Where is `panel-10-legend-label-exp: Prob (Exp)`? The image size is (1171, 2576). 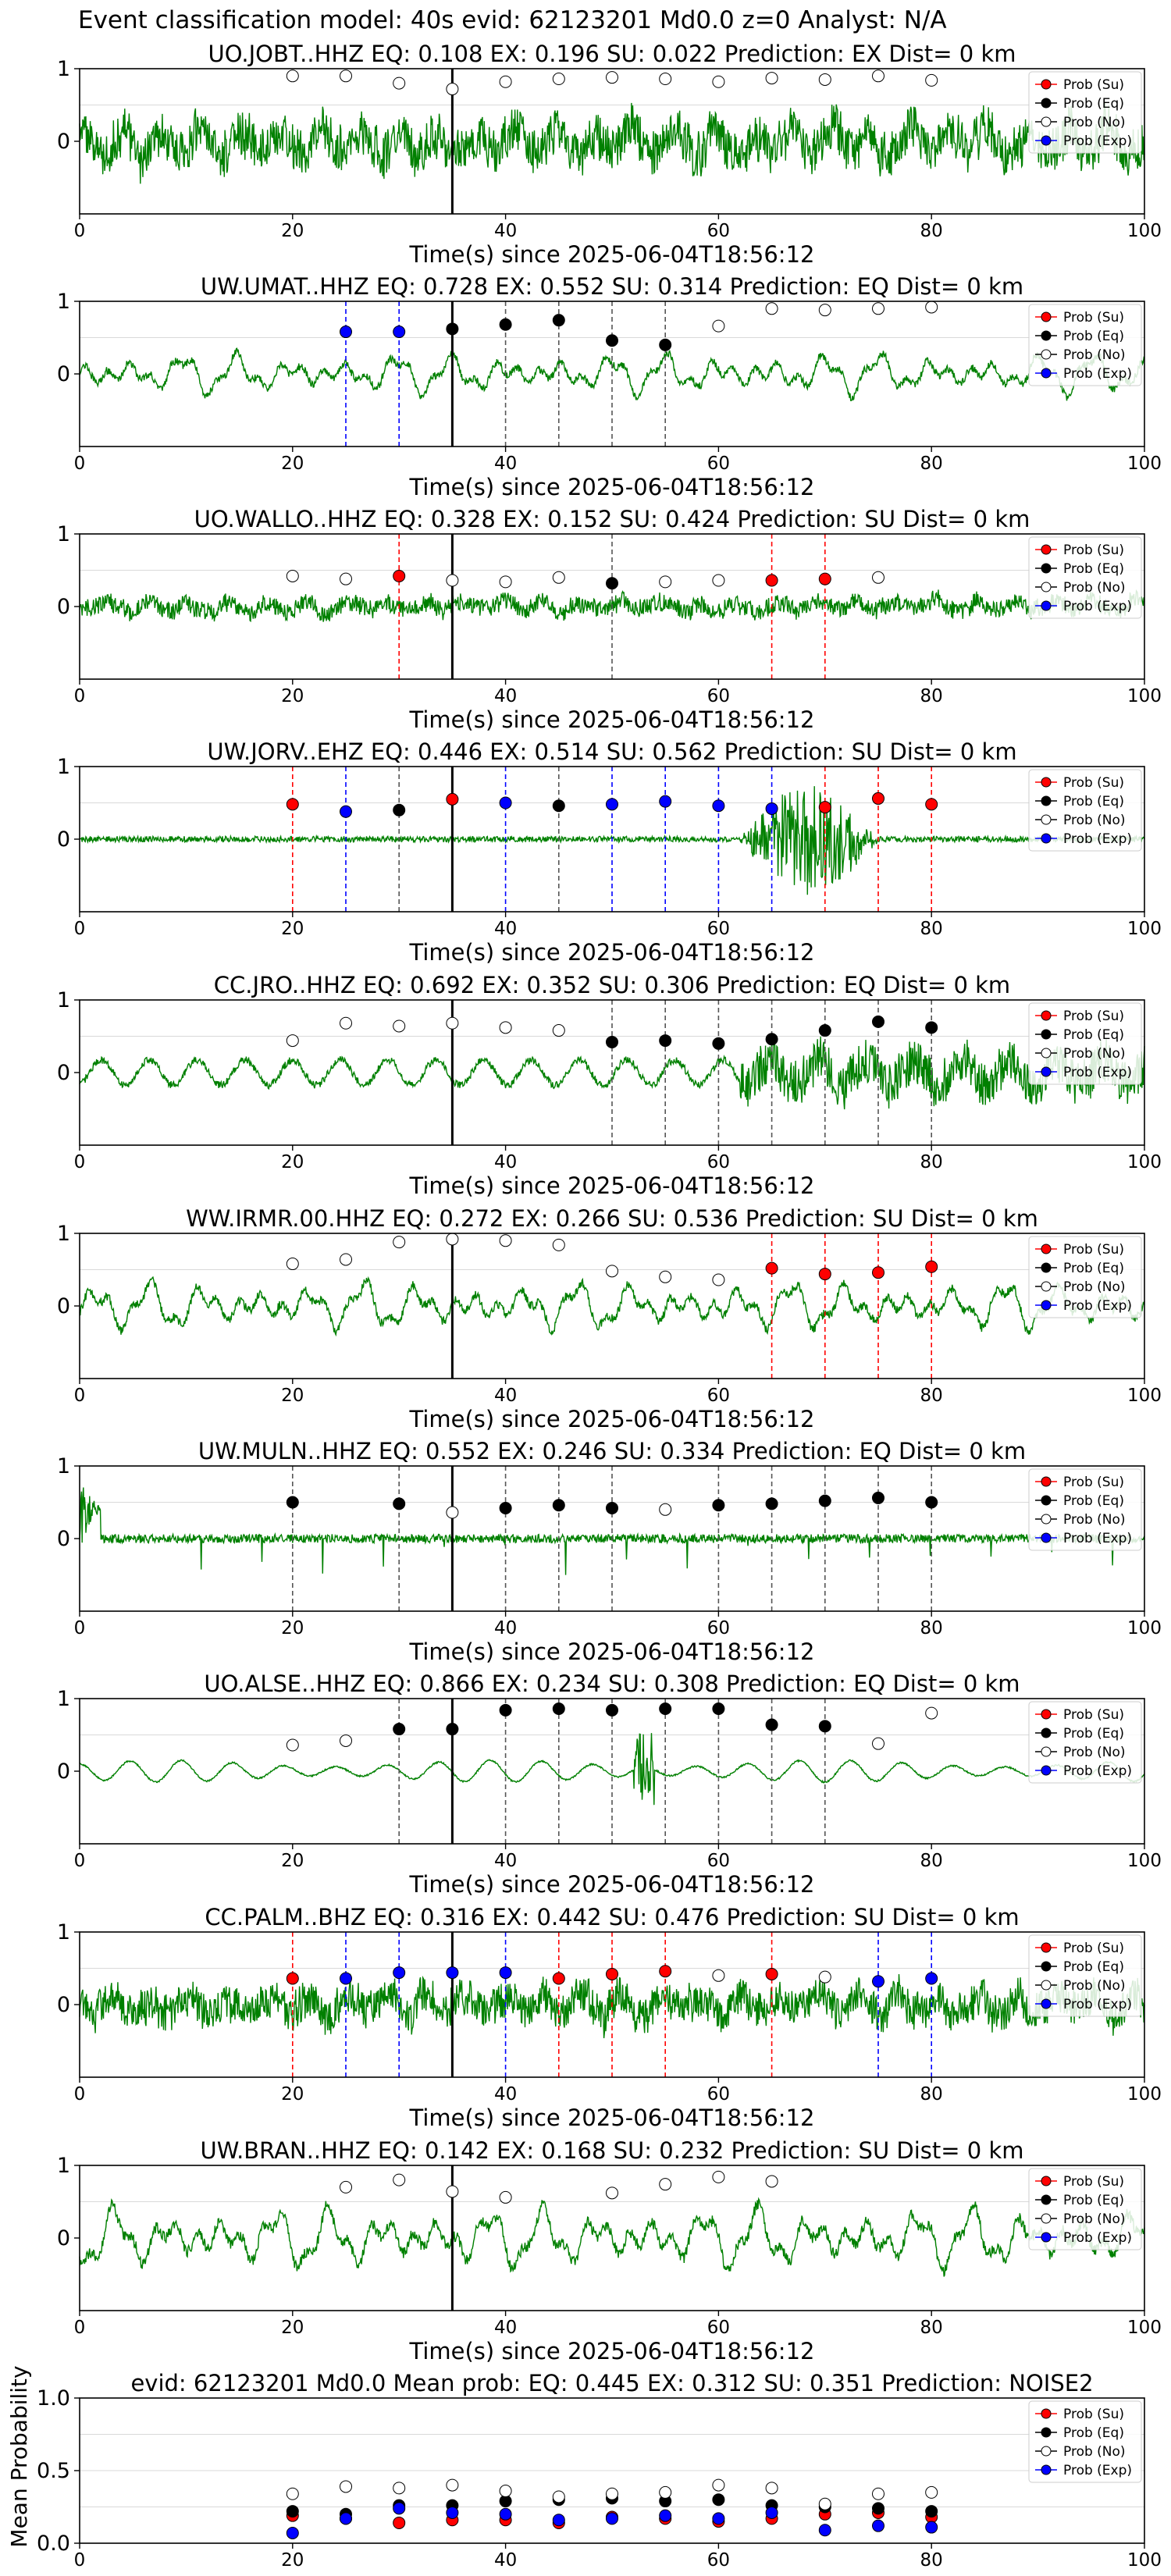 panel-10-legend-label-exp: Prob (Exp) is located at coordinates (1097, 2238).